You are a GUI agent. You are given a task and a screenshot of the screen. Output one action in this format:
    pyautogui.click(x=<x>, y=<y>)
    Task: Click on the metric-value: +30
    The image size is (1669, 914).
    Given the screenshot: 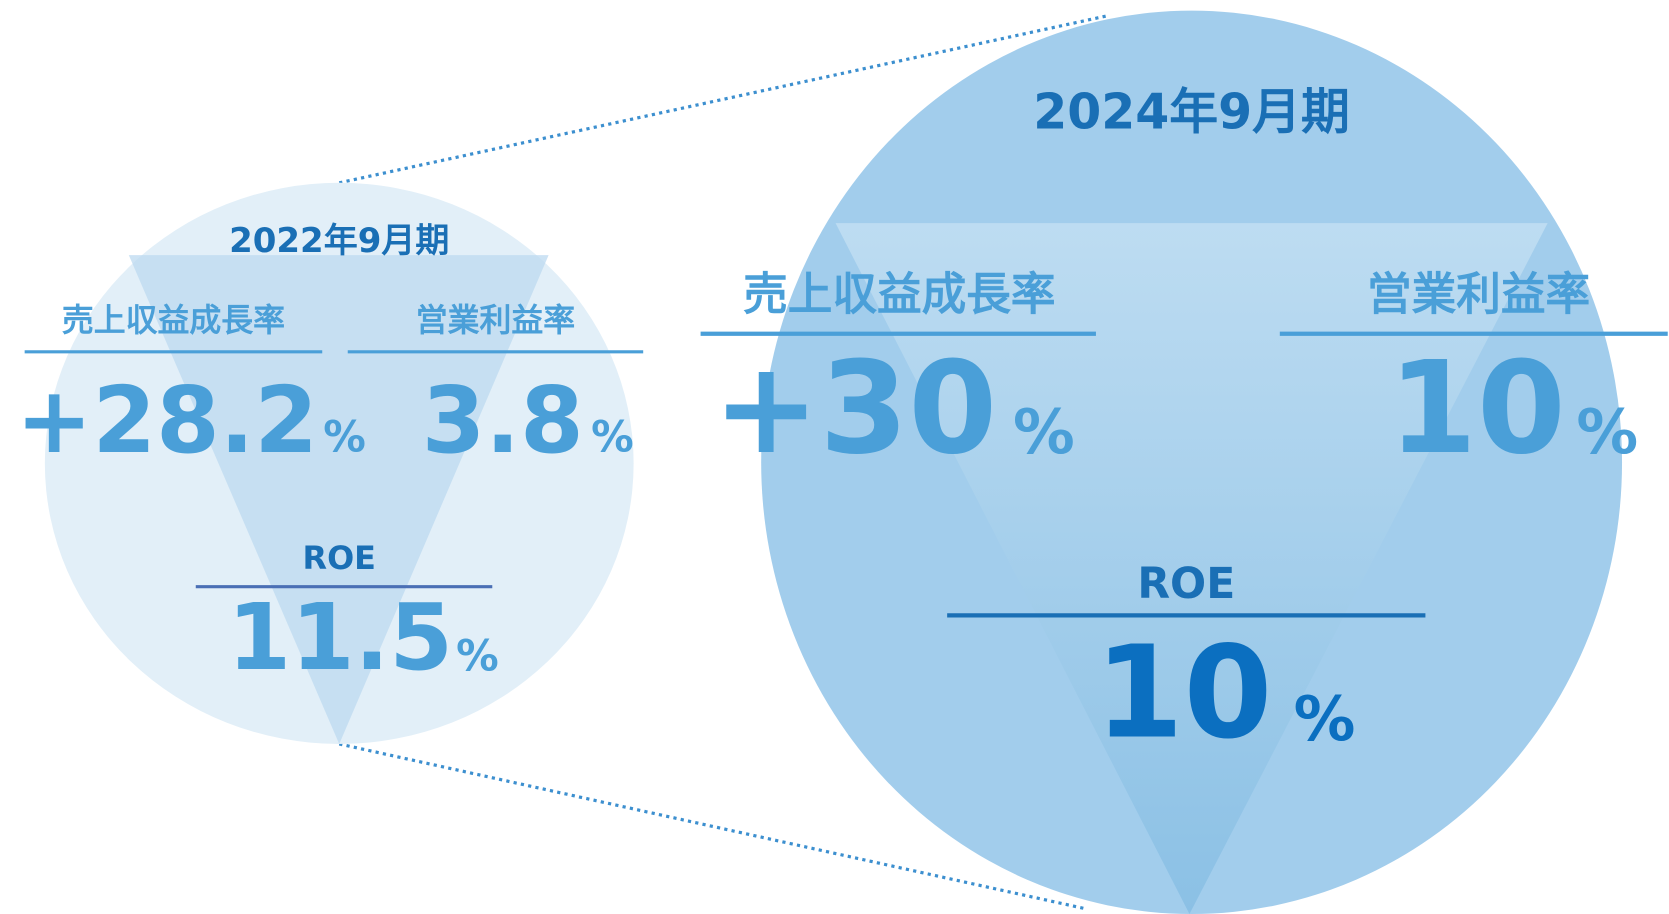 What is the action you would take?
    pyautogui.click(x=855, y=409)
    